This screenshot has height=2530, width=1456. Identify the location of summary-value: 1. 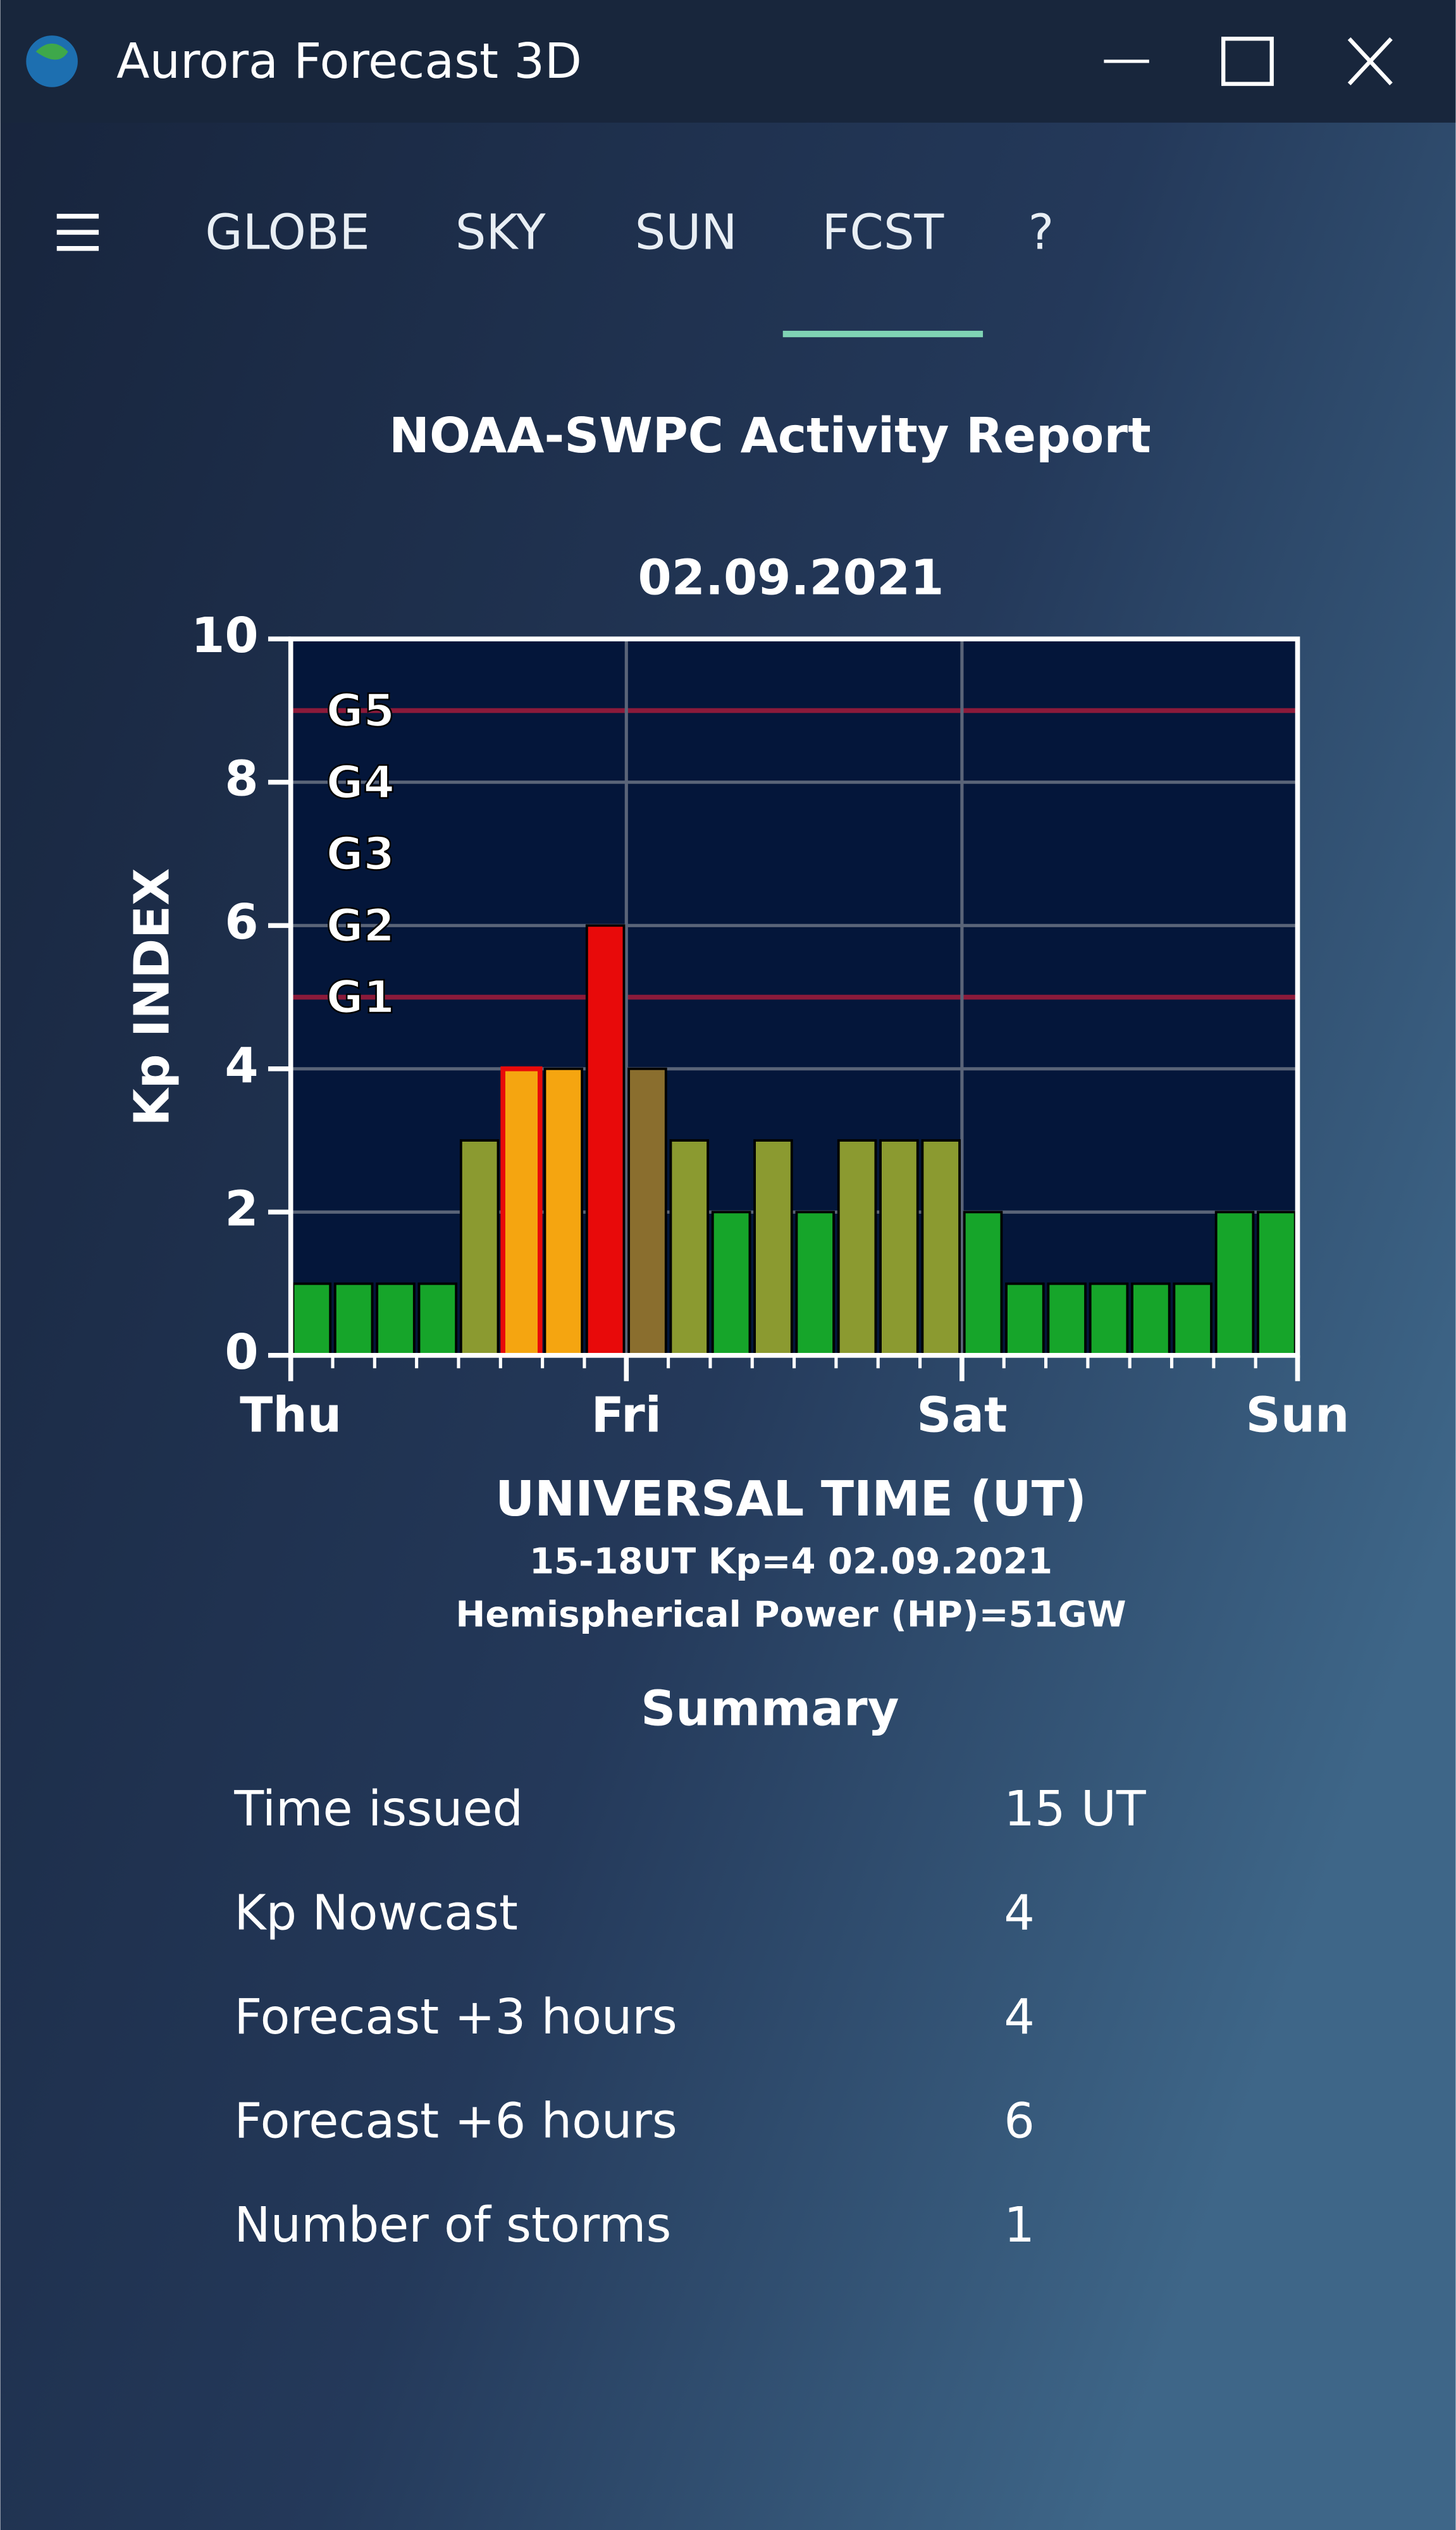
(1019, 2225).